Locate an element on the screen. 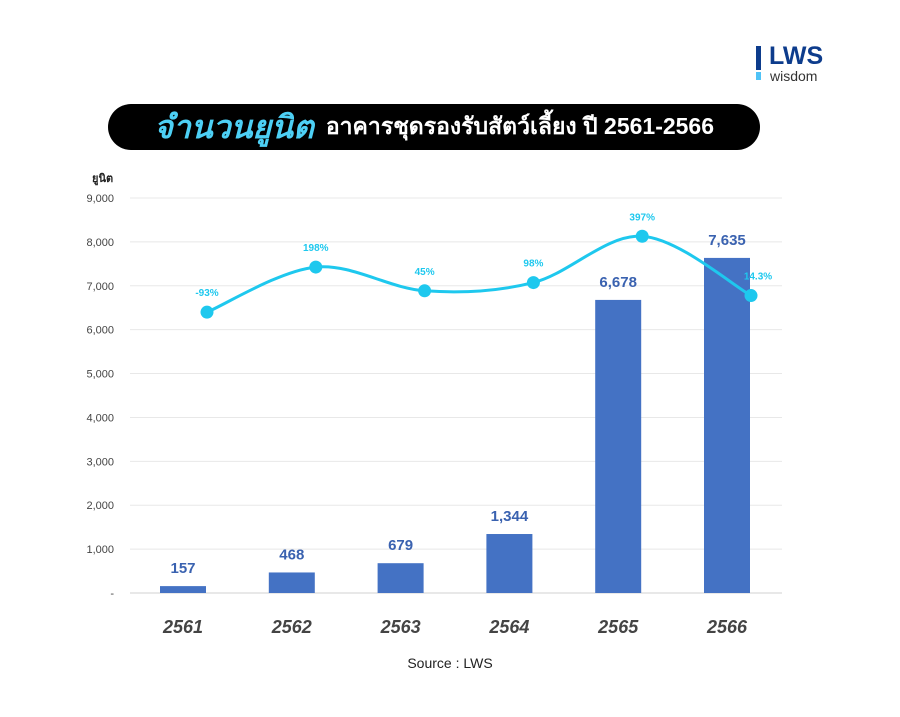 The width and height of the screenshot is (900, 717). y-tick-label: 9,000 is located at coordinates (100, 199).